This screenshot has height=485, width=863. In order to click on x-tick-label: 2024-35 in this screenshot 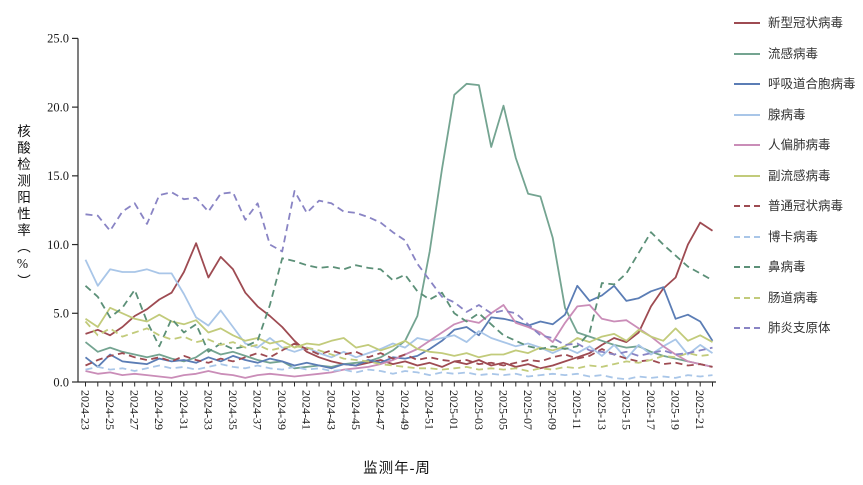, I will do `click(233, 410)`.